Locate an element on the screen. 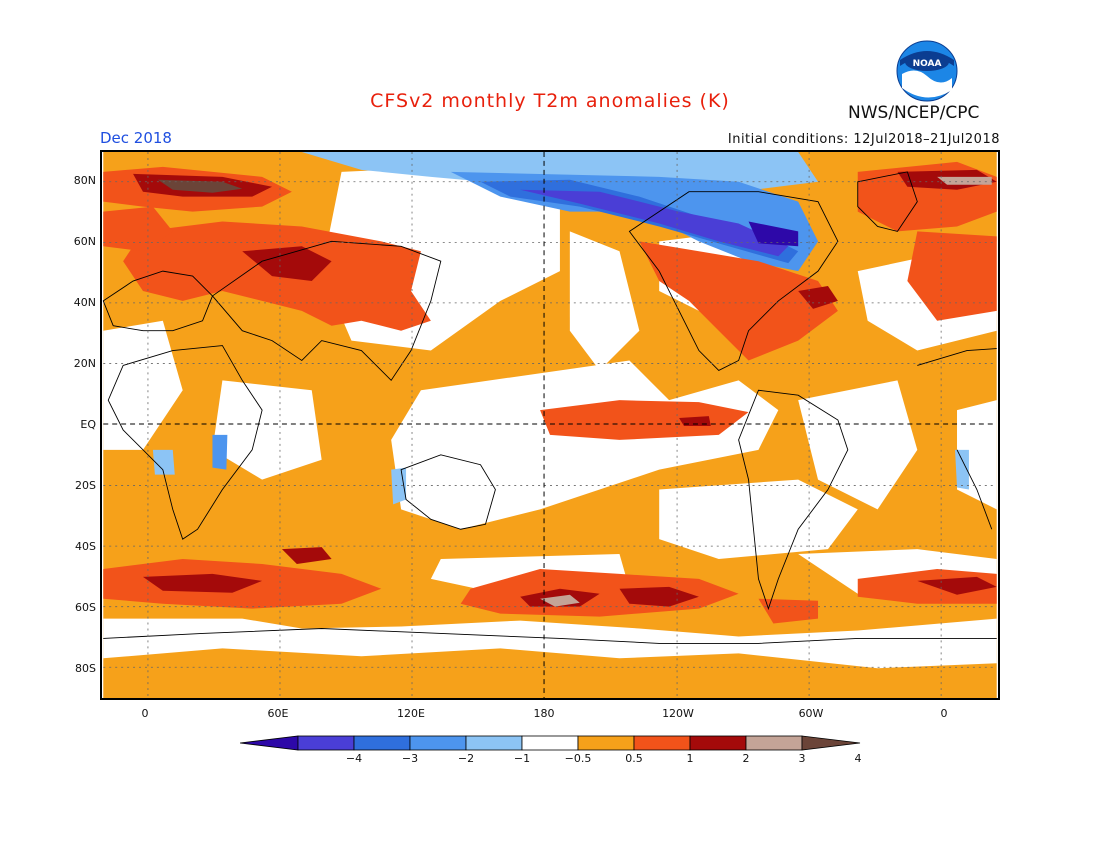 This screenshot has width=1100, height=850. lat-label: 60S is located at coordinates (85, 607).